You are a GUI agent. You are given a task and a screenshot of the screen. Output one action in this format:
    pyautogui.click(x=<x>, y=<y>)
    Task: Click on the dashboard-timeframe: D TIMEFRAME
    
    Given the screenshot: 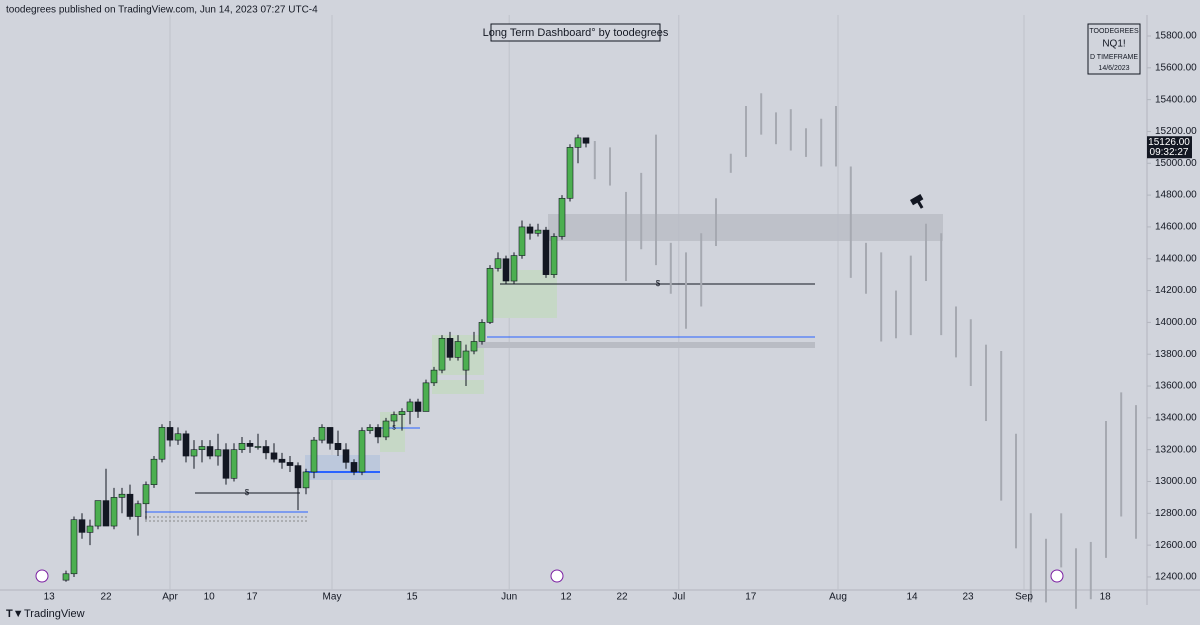 What is the action you would take?
    pyautogui.click(x=1114, y=57)
    